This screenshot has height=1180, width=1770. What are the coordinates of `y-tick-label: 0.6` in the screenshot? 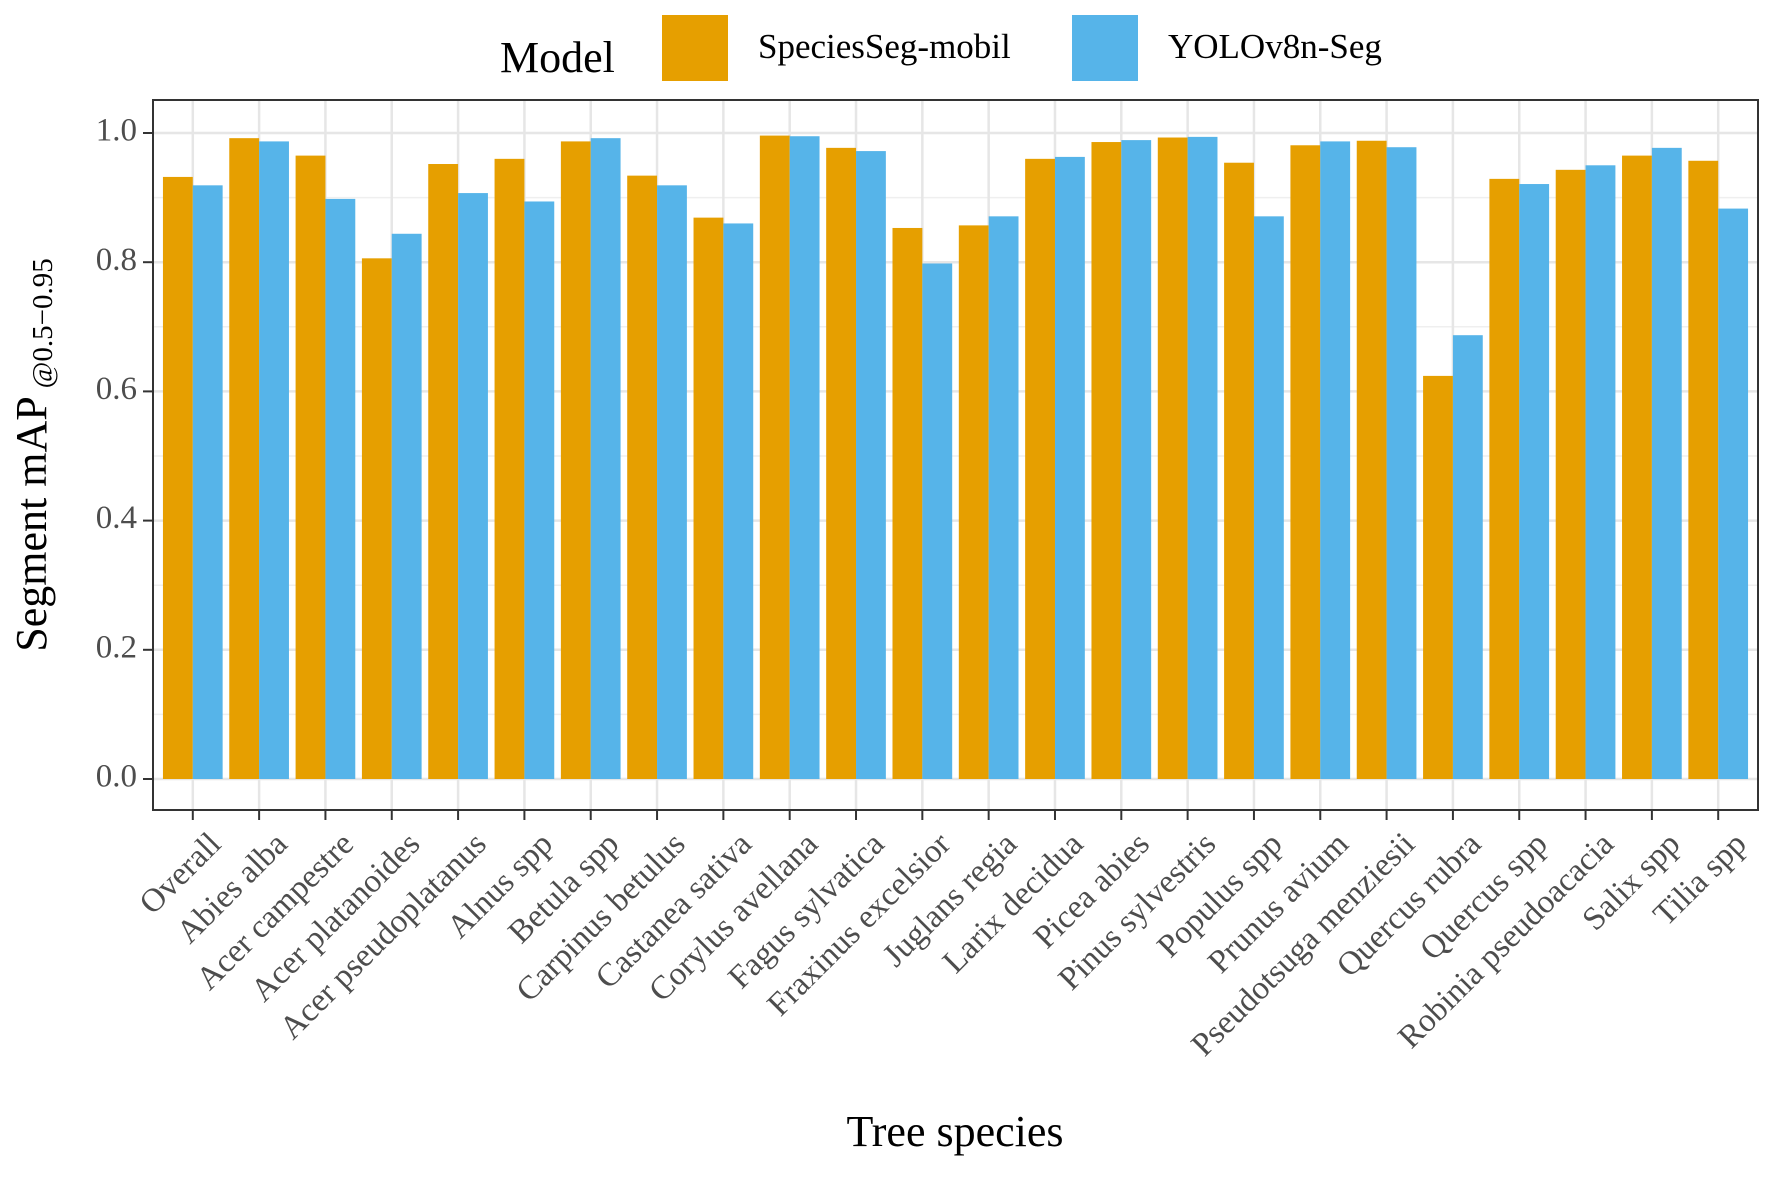 It's located at (116, 389).